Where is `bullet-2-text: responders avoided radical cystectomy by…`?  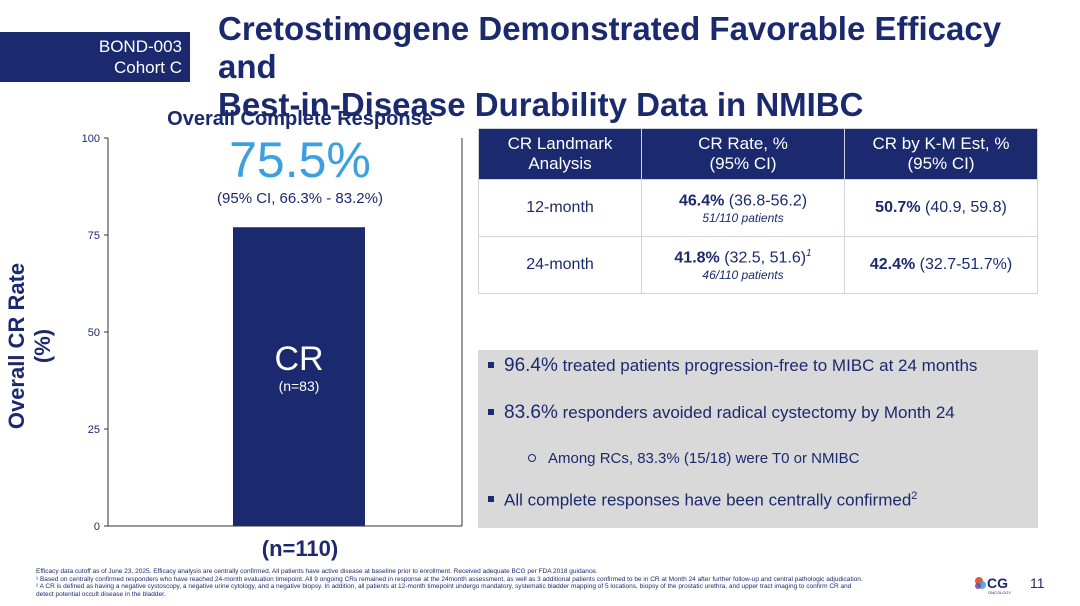
bullet-2-text: responders avoided radical cystectomy by… is located at coordinates (756, 412).